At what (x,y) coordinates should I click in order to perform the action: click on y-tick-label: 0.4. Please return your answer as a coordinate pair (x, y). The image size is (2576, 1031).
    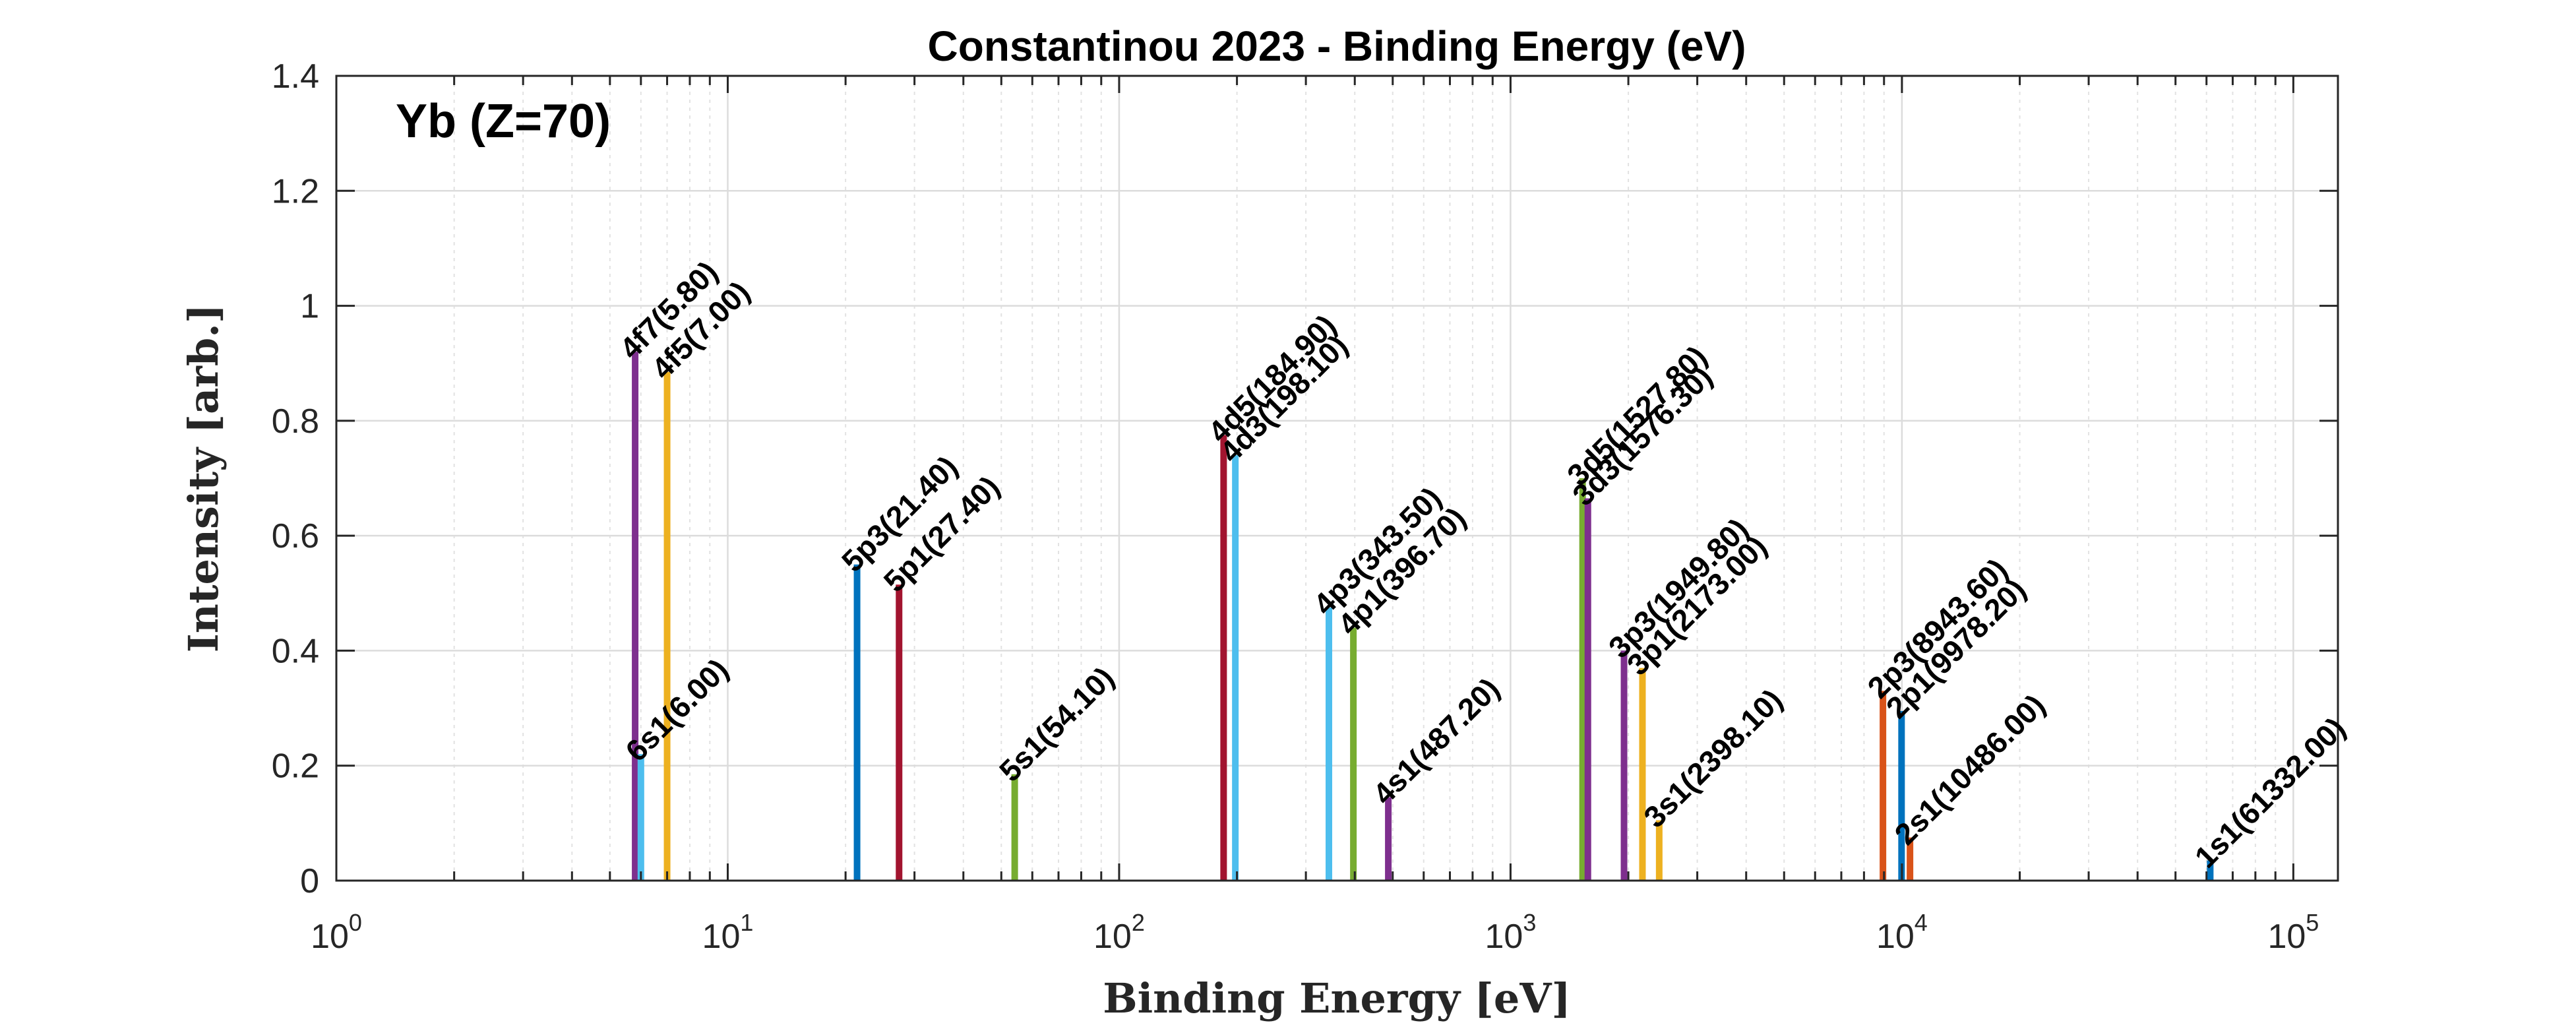
    Looking at the image, I should click on (295, 651).